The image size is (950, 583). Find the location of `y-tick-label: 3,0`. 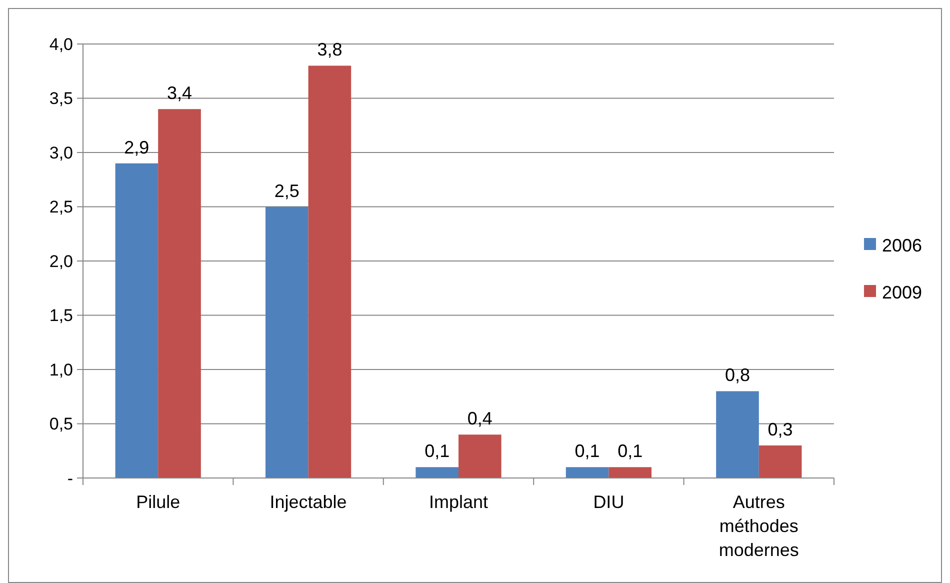

y-tick-label: 3,0 is located at coordinates (61, 152).